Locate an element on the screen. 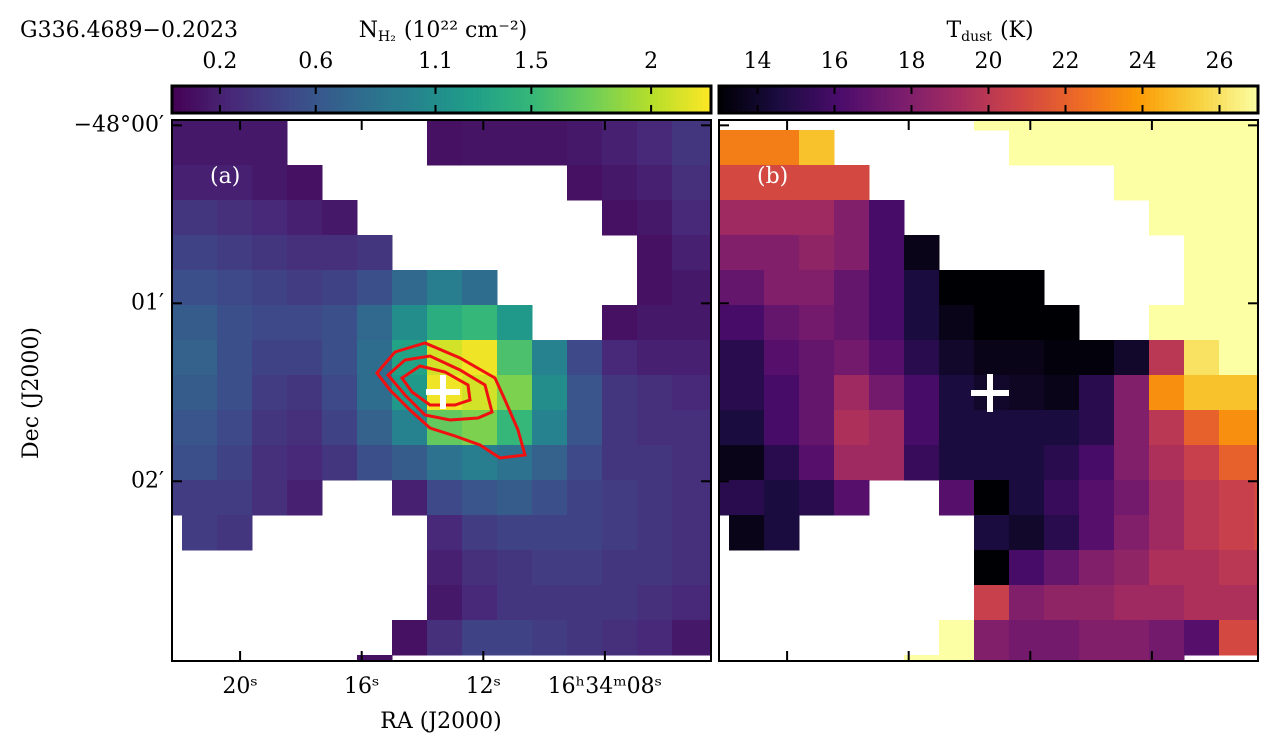 The width and height of the screenshot is (1274, 753). colorbar-tick-label: 18 is located at coordinates (912, 61).